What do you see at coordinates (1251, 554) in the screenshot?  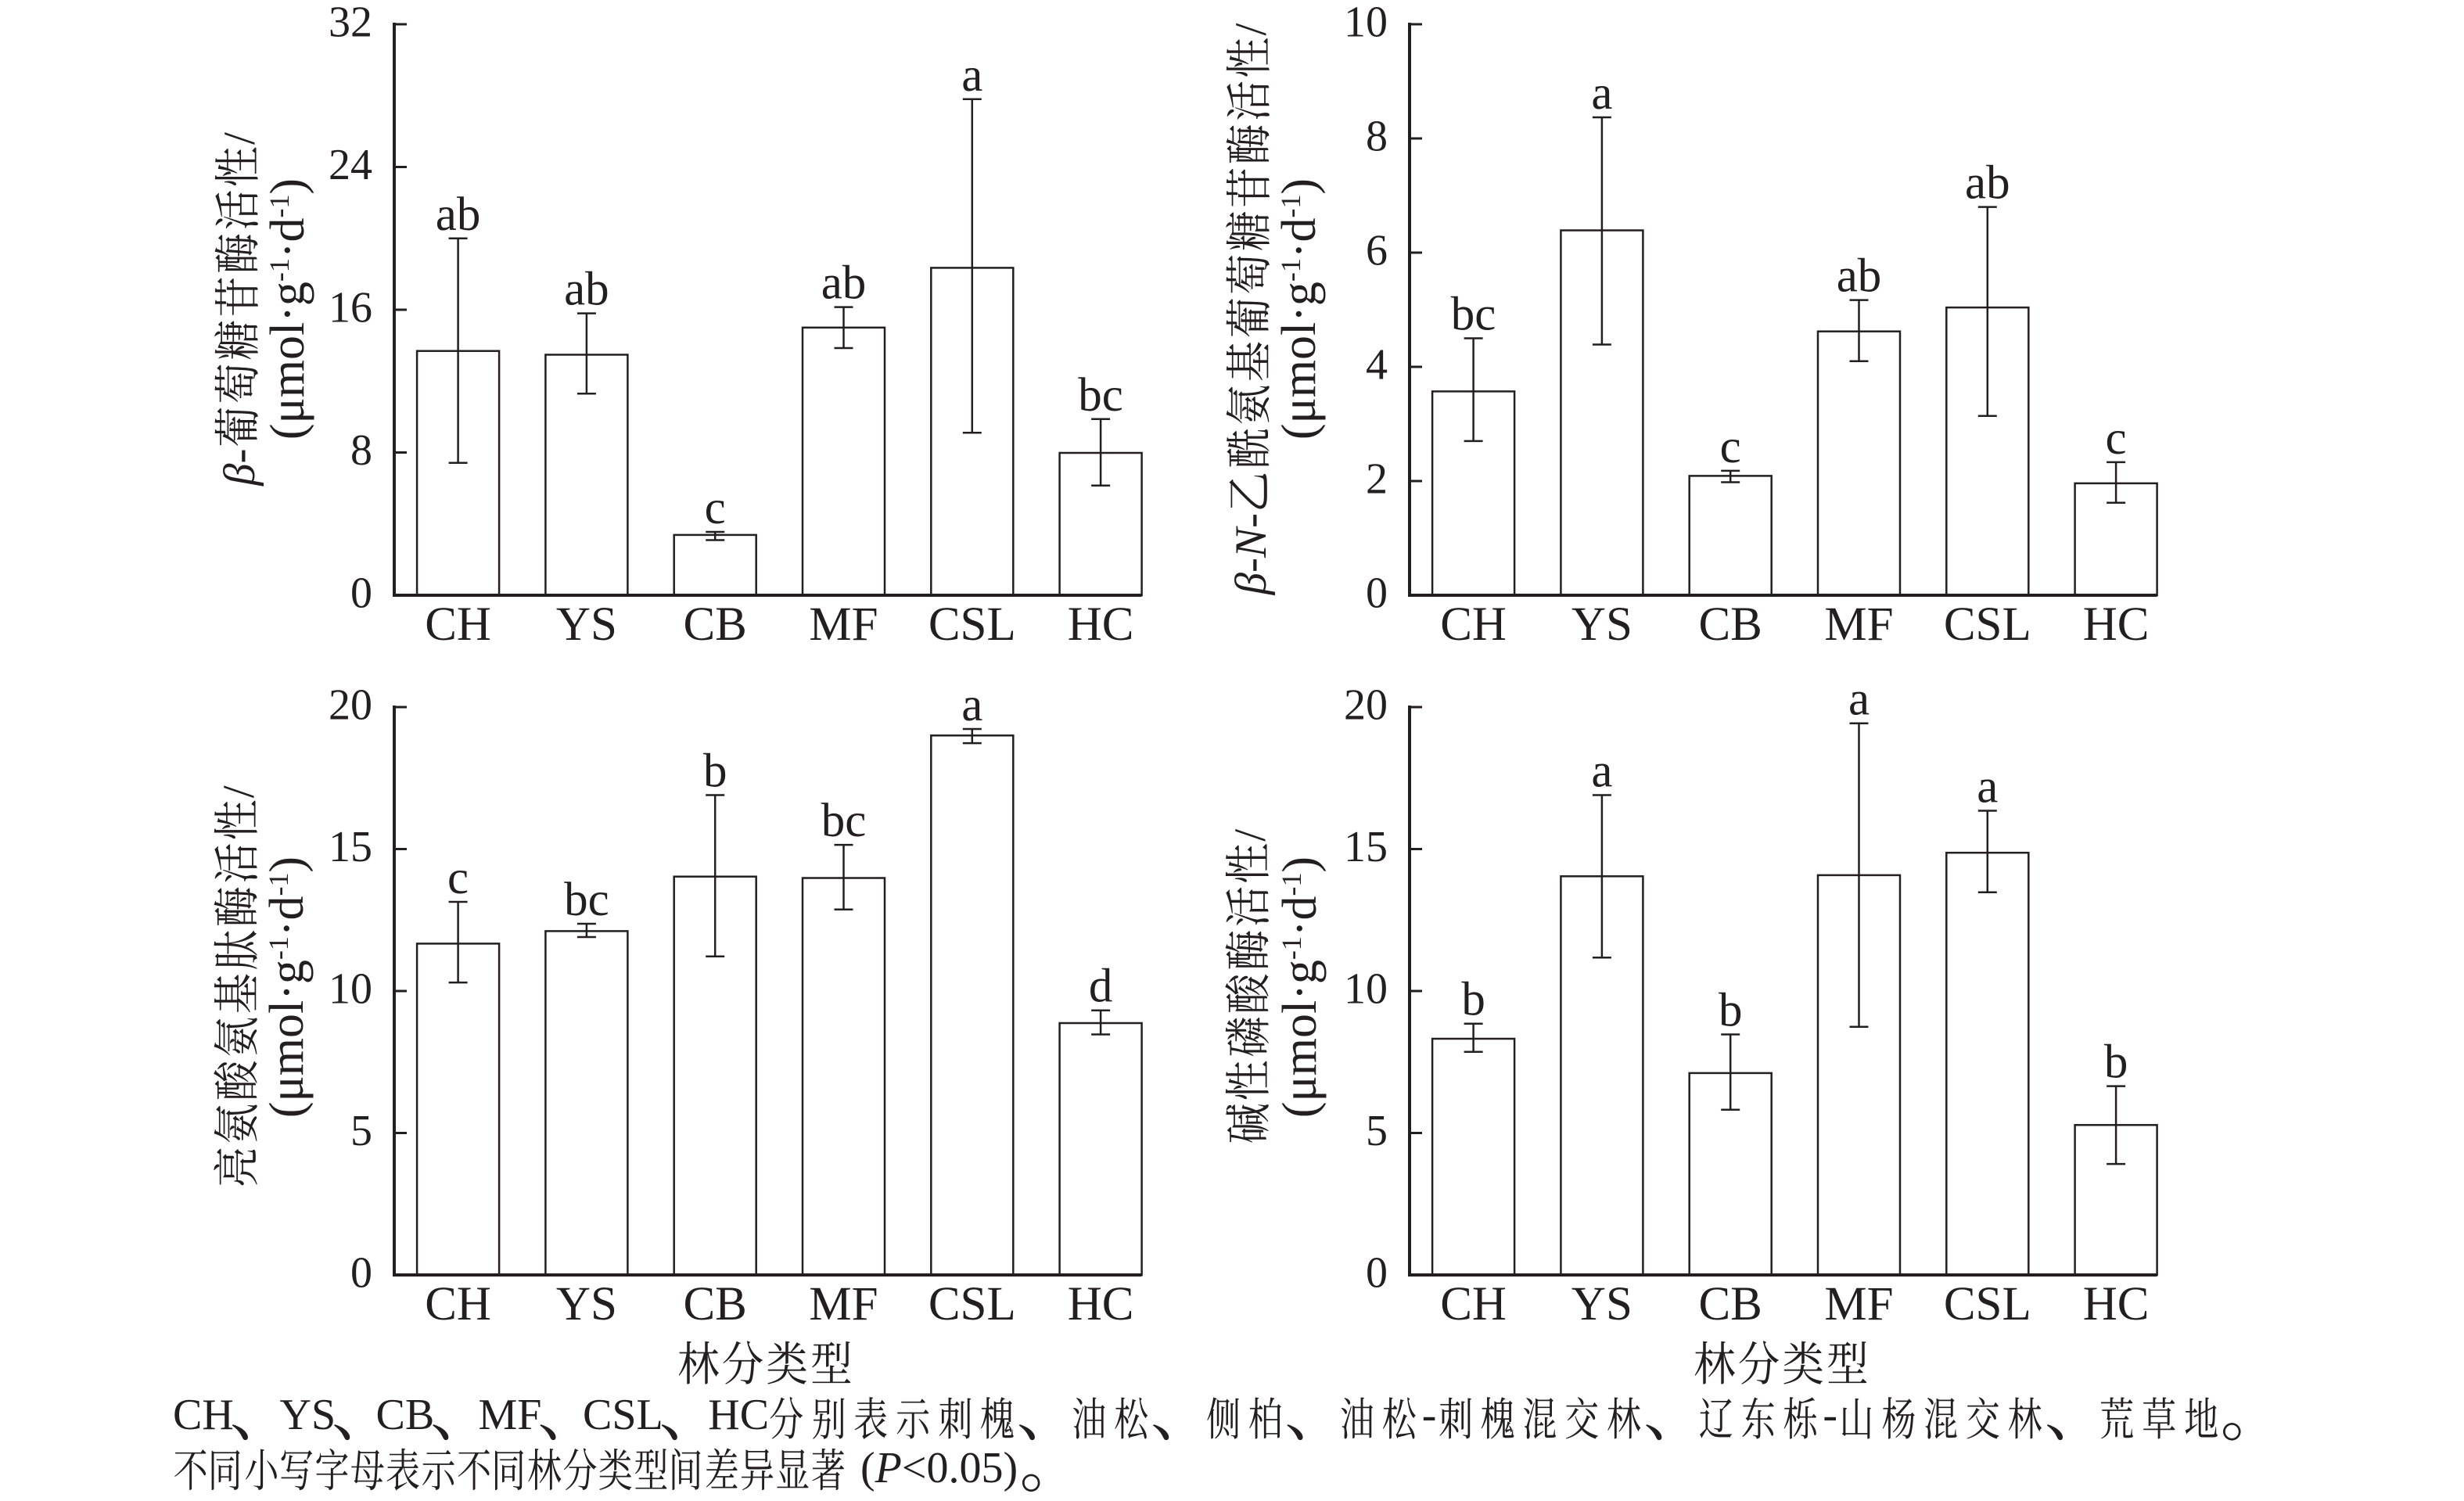 I see `svg-text: β-N-` at bounding box center [1251, 554].